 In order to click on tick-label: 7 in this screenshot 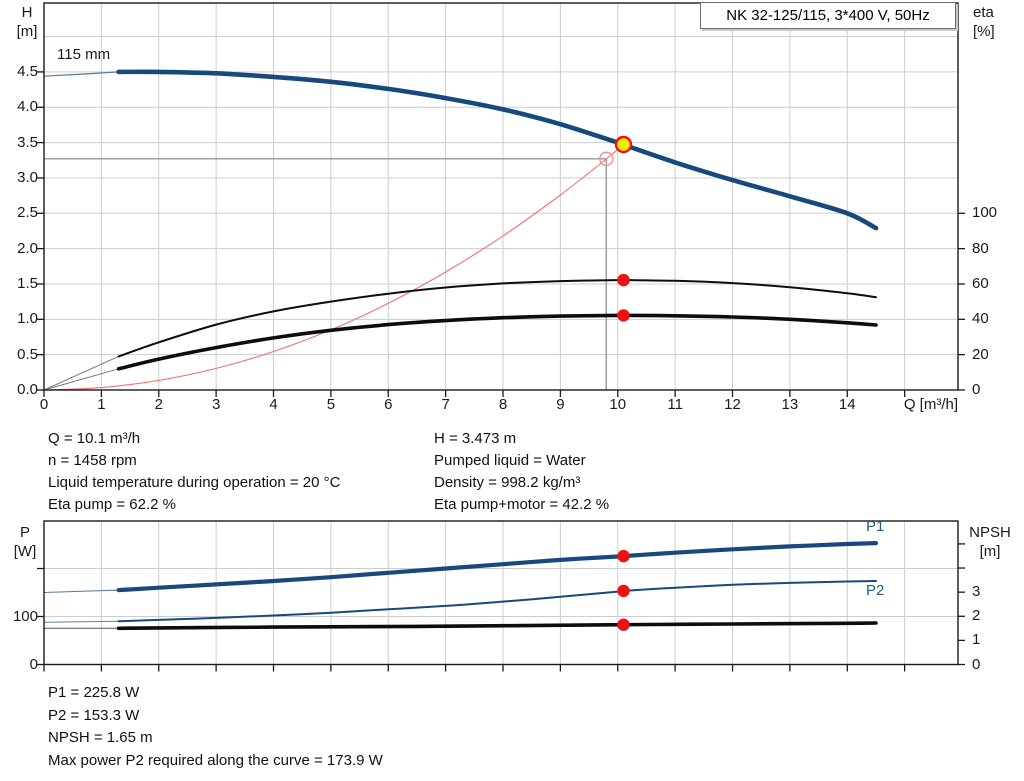, I will do `click(445, 404)`.